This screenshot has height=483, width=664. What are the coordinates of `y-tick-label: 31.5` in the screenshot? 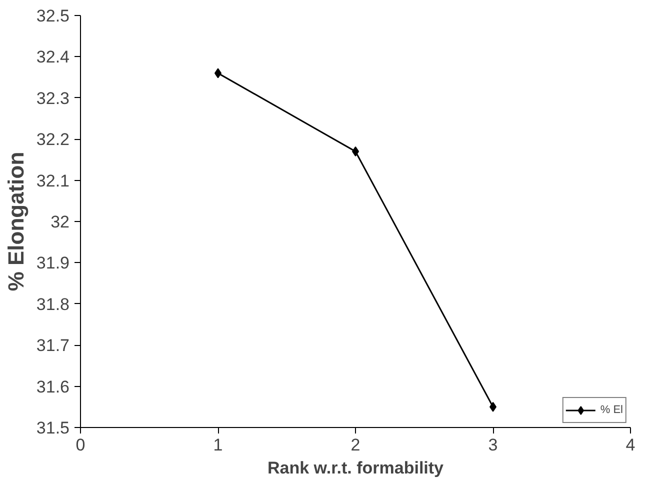 It's located at (53, 428).